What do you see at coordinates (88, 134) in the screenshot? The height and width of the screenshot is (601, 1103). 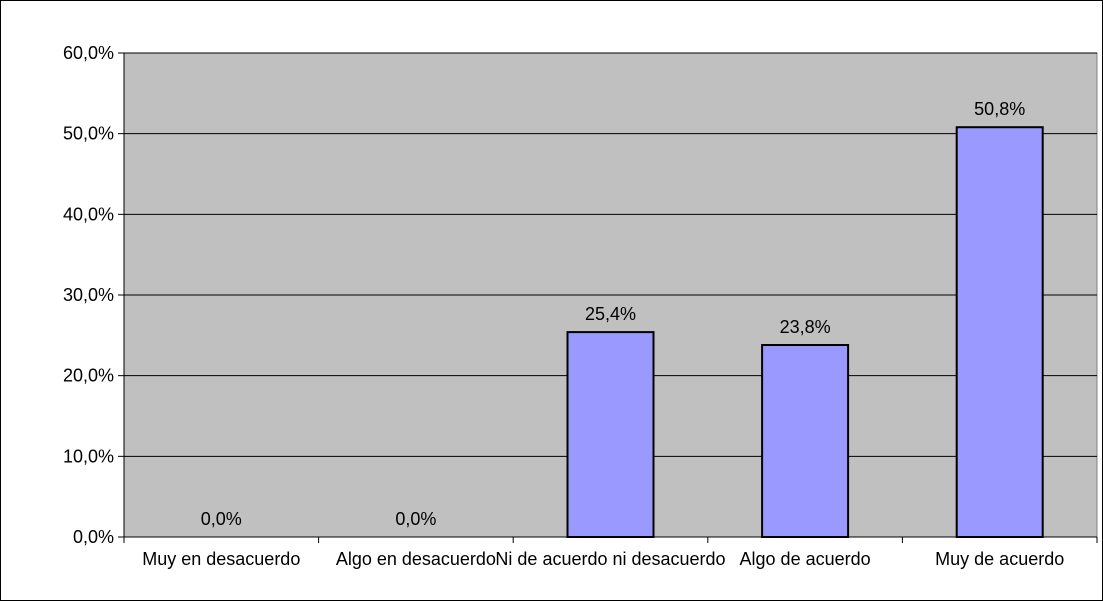 I see `y-tick-label: 50,0%` at bounding box center [88, 134].